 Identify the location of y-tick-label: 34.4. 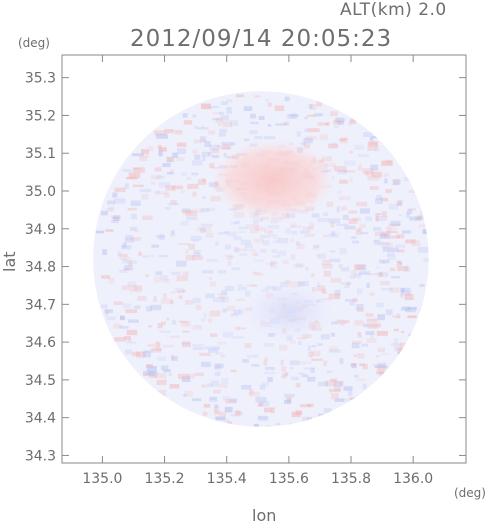
(40, 419).